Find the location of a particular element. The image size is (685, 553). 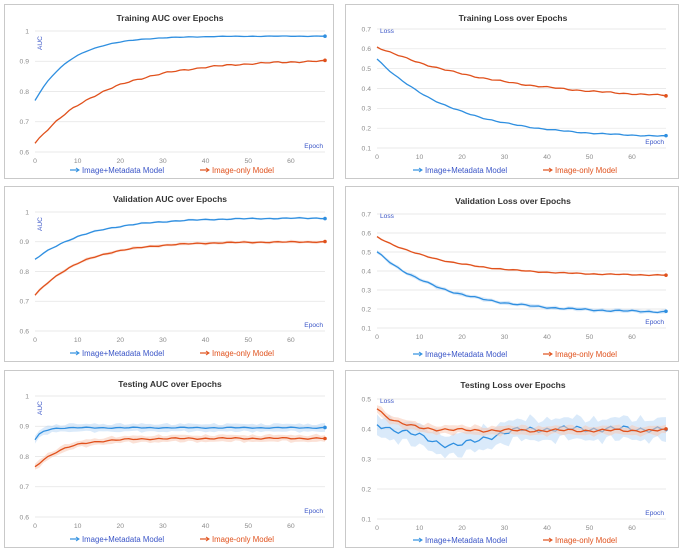

y-tick-label: 1 is located at coordinates (27, 31).